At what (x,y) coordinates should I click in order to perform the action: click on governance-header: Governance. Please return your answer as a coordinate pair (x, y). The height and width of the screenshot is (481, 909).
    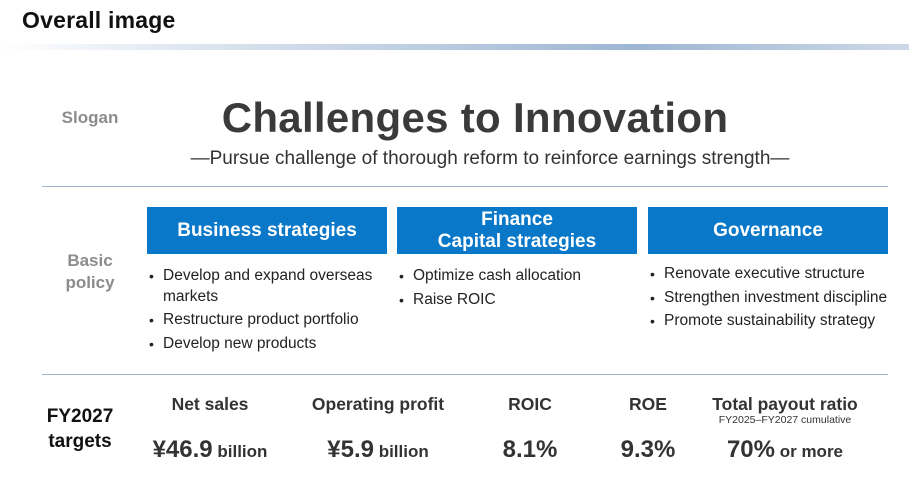
    Looking at the image, I should click on (768, 230).